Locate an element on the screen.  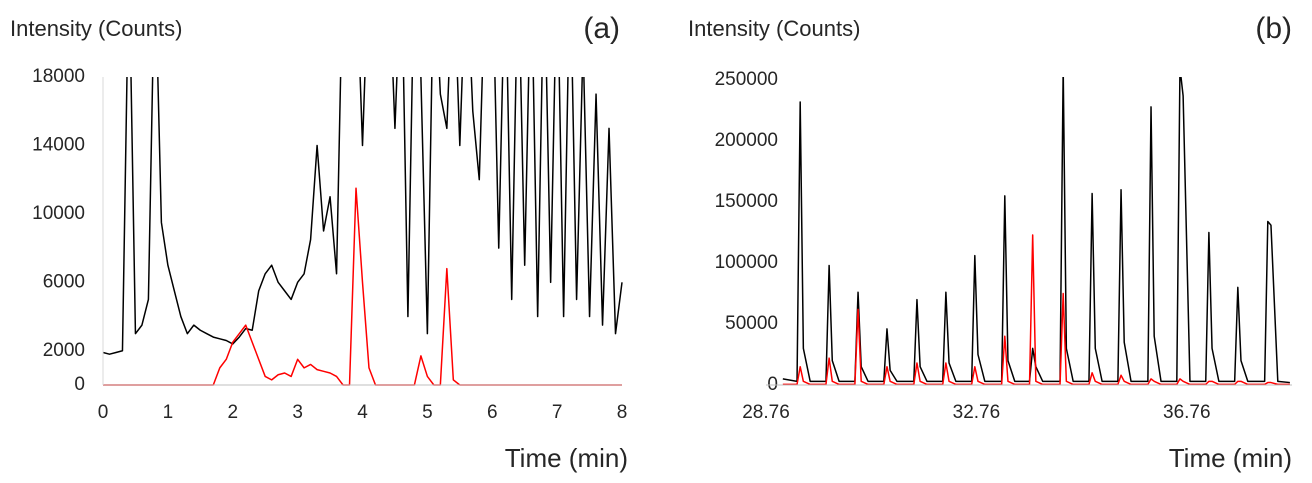
x-tick-label: 0 is located at coordinates (103, 412).